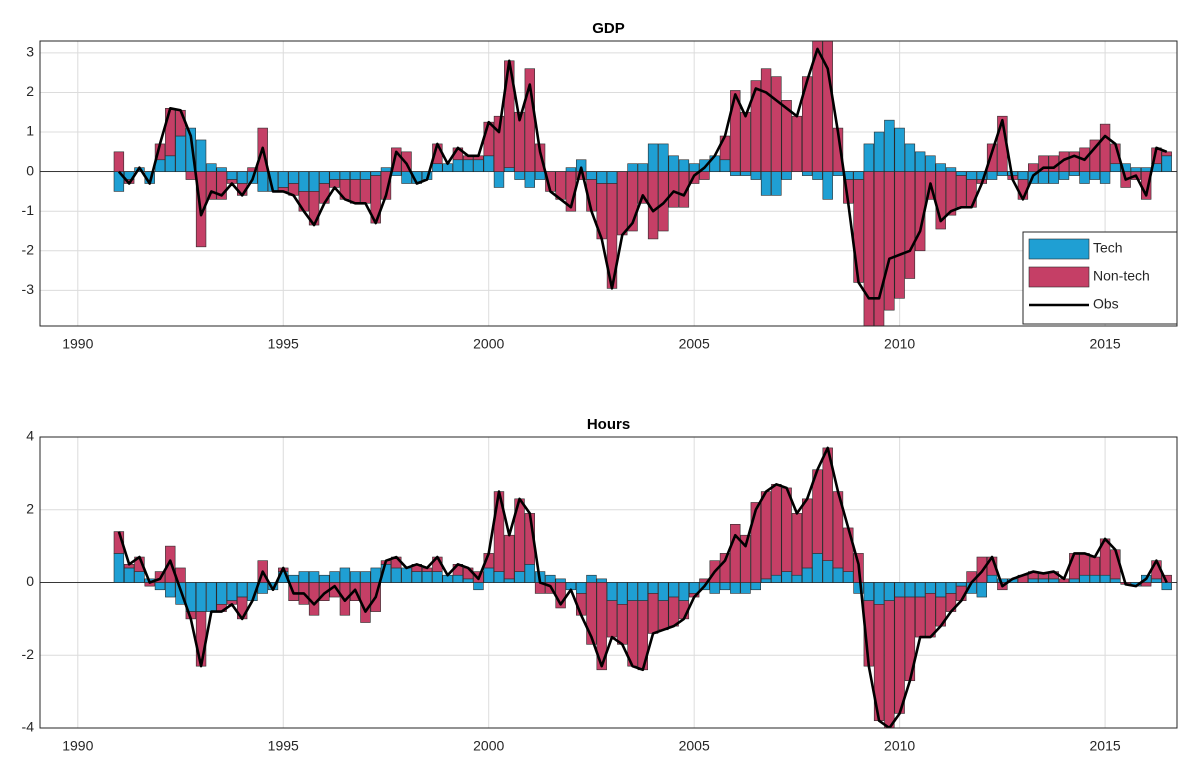 The image size is (1197, 763). What do you see at coordinates (28, 727) in the screenshot?
I see `y-tick-label: -4` at bounding box center [28, 727].